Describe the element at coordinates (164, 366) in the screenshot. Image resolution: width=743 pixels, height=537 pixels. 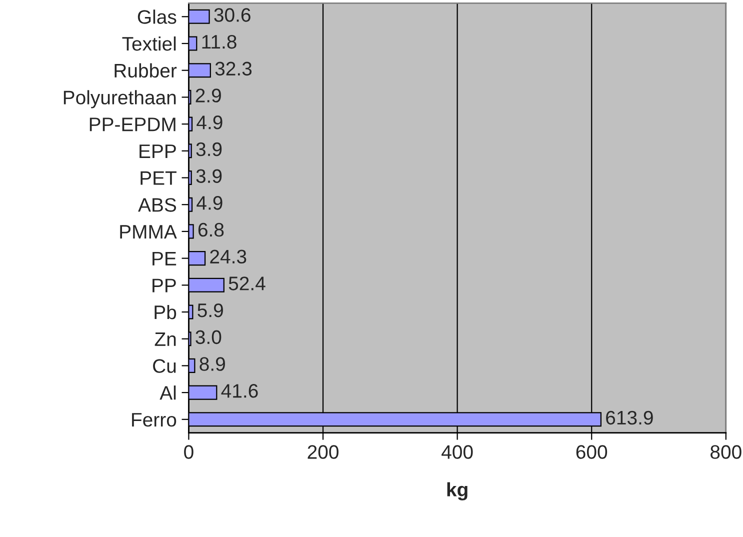
I see `y-tick-label: Cu` at that location.